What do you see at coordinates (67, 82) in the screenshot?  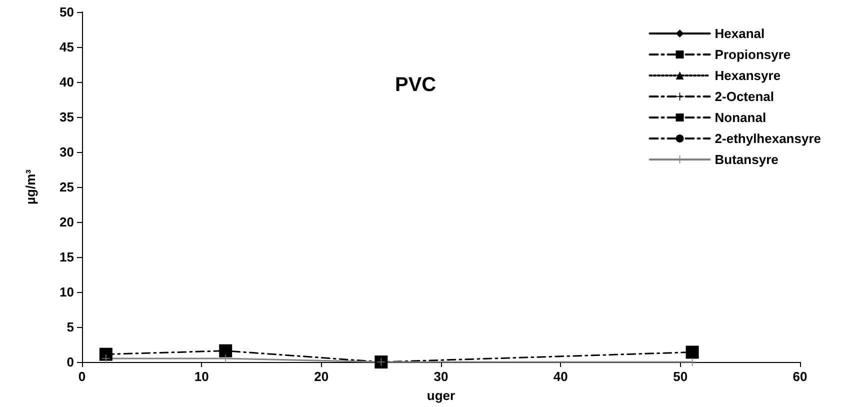 I see `y-tick-label: 40` at bounding box center [67, 82].